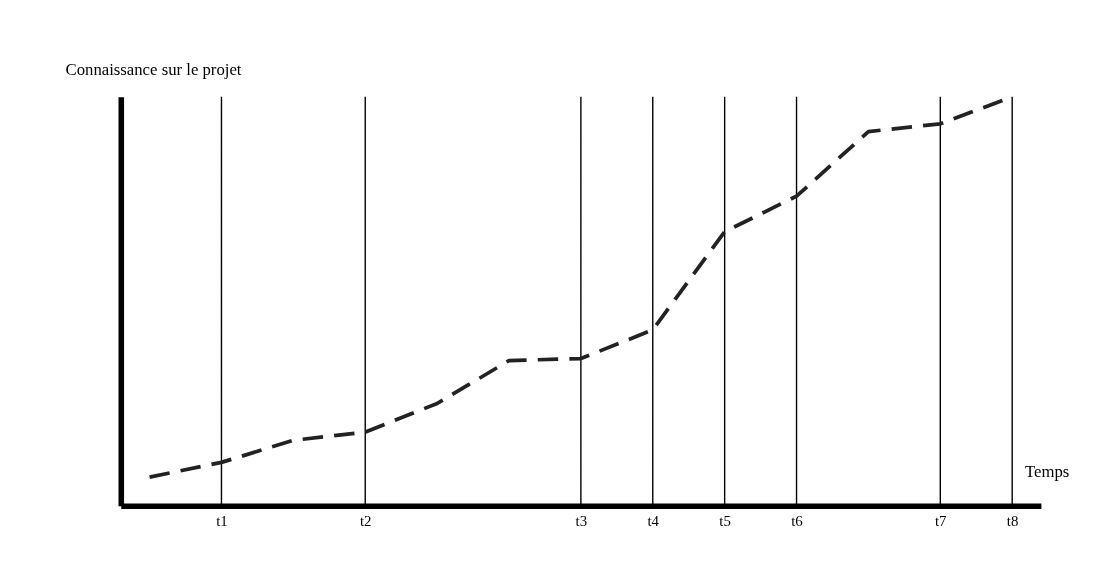  I want to click on x-tick-label: t4, so click(653, 520).